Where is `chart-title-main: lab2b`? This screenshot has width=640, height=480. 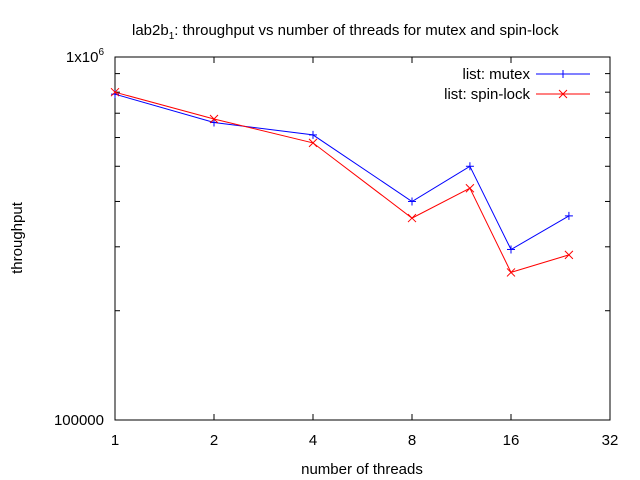
chart-title-main: lab2b is located at coordinates (150, 30).